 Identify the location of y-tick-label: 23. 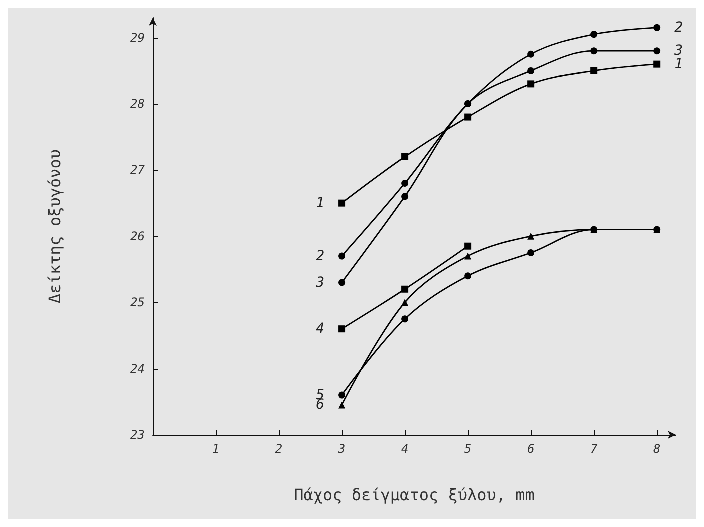
(137, 435).